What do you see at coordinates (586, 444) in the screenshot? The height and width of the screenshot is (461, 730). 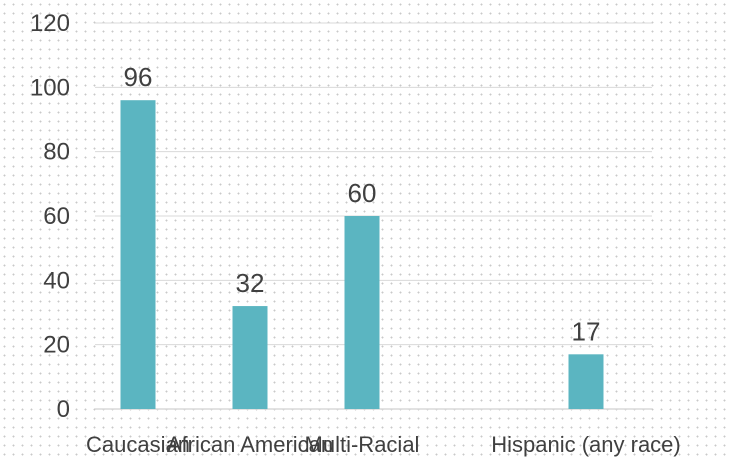 I see `category-label: Hispanic (any race)` at bounding box center [586, 444].